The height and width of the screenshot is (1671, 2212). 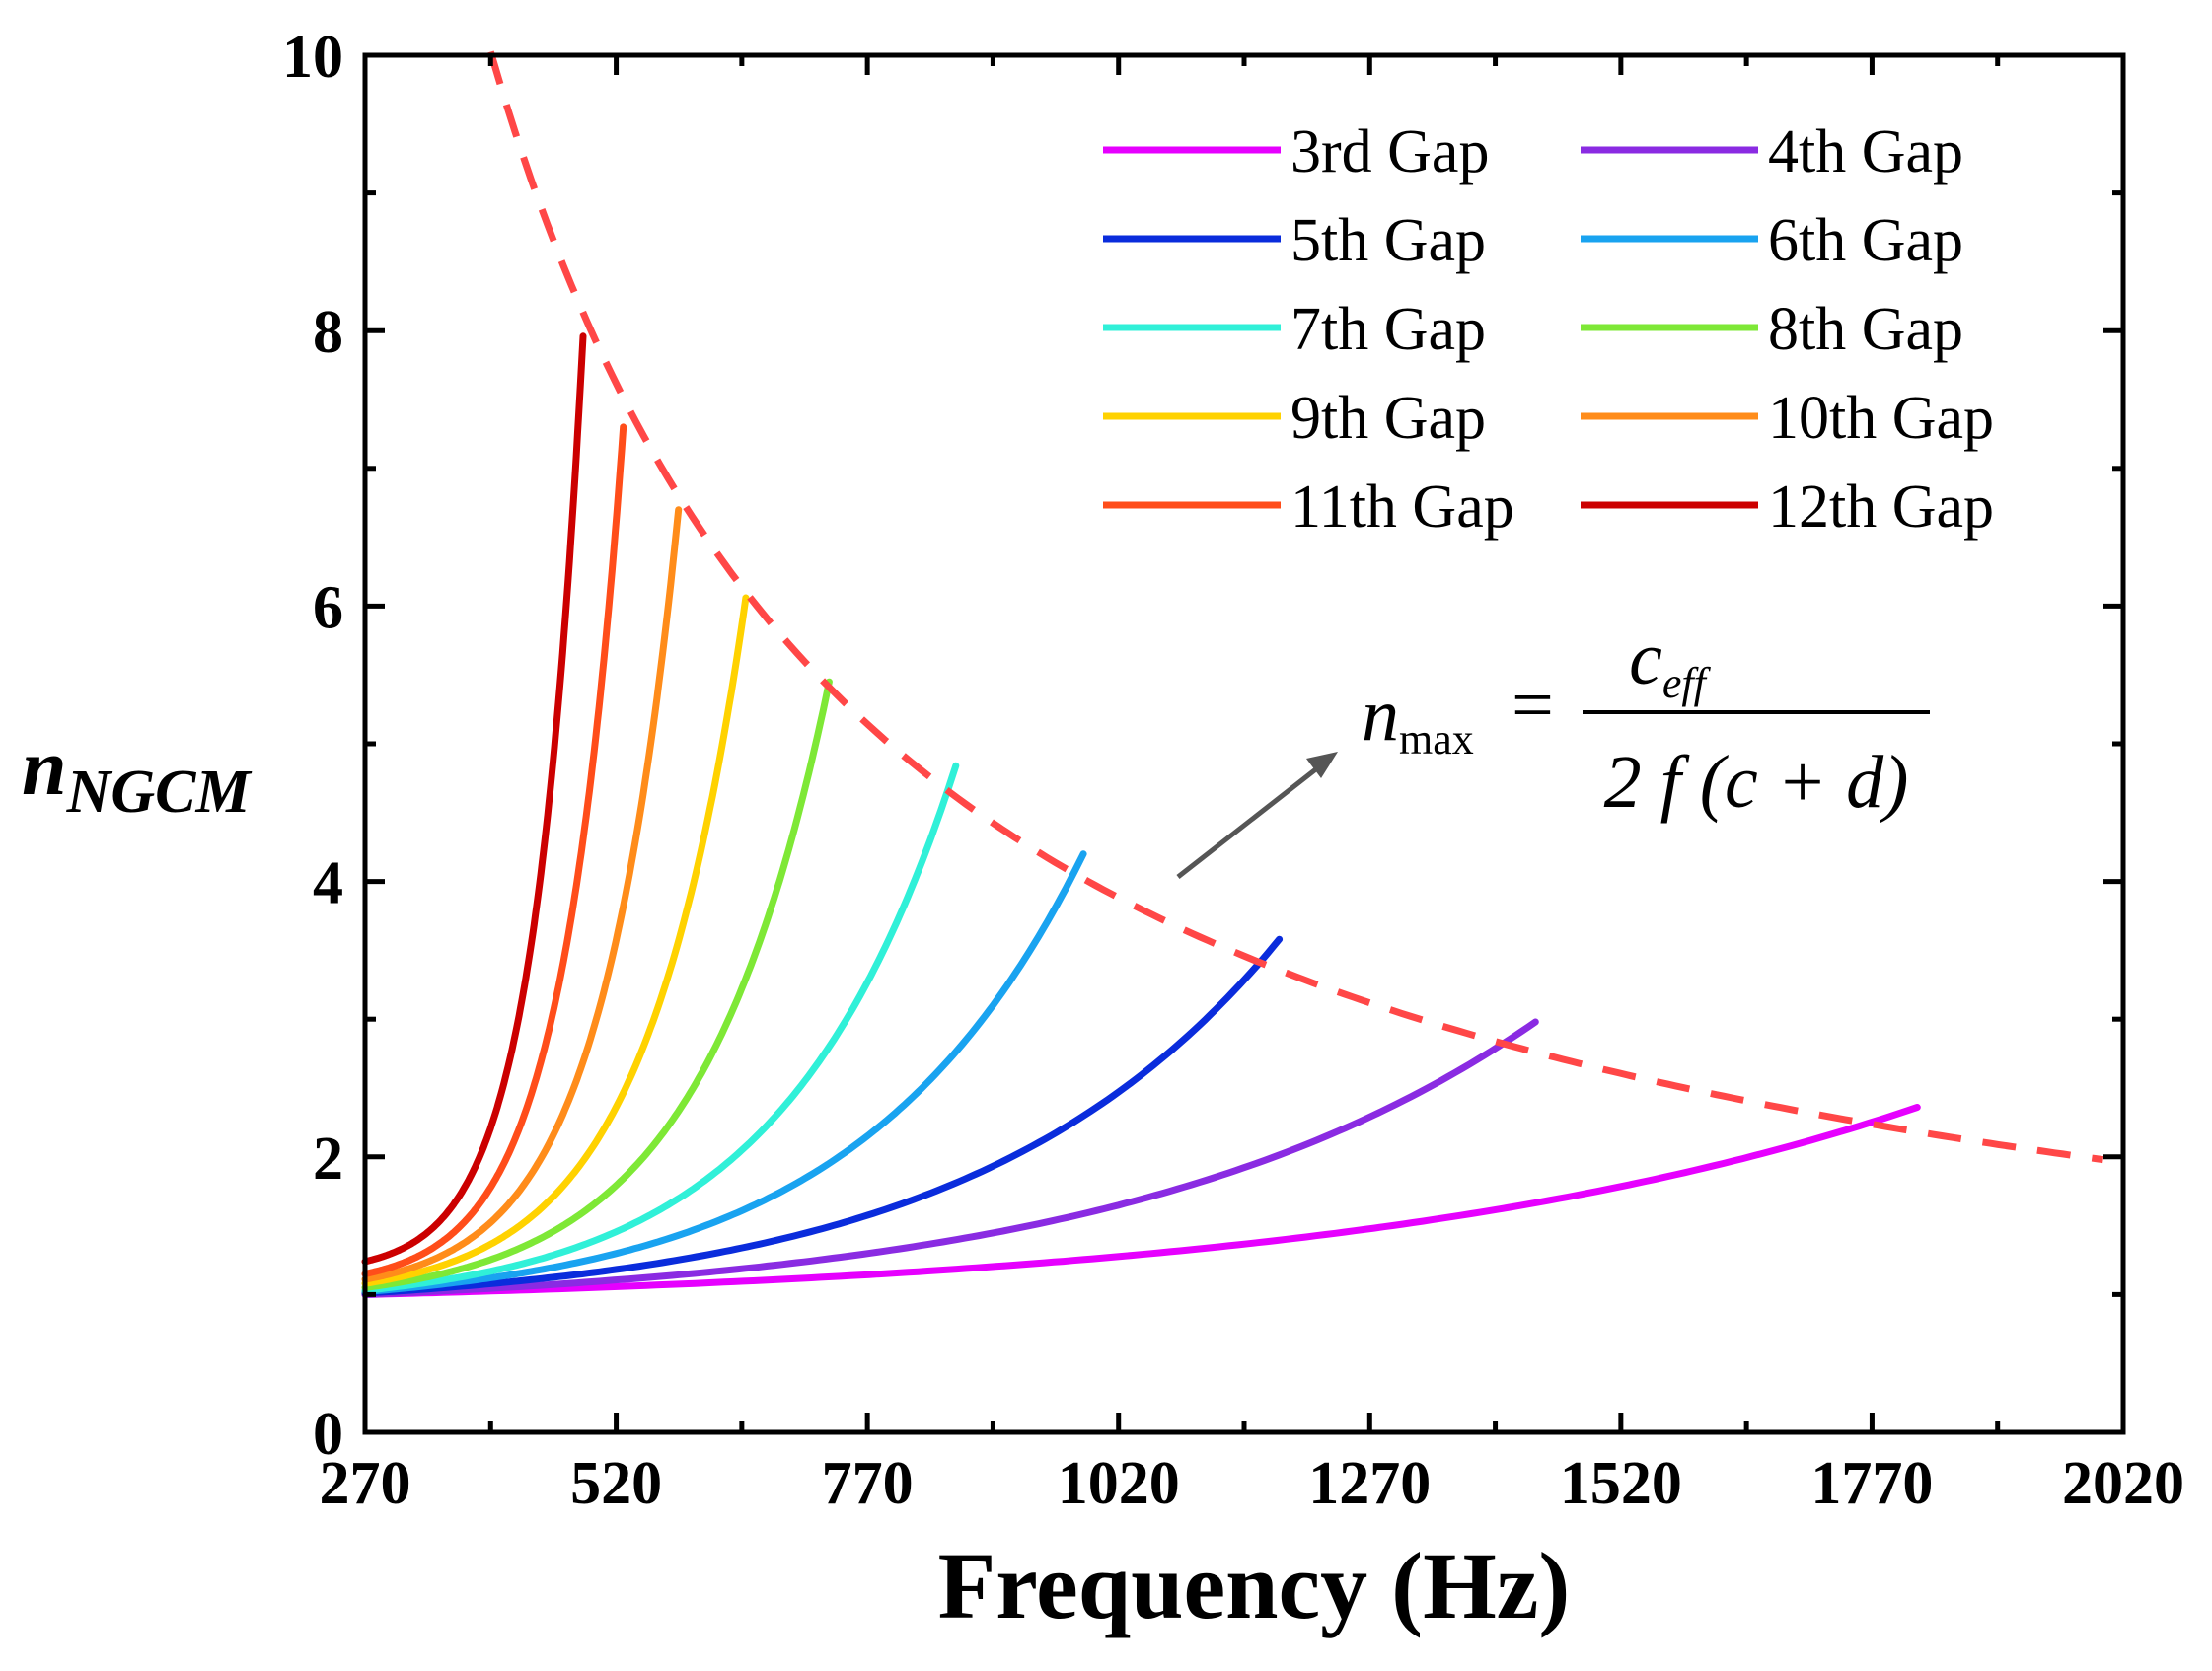 What do you see at coordinates (44, 767) in the screenshot?
I see `y-axis-title-main: n` at bounding box center [44, 767].